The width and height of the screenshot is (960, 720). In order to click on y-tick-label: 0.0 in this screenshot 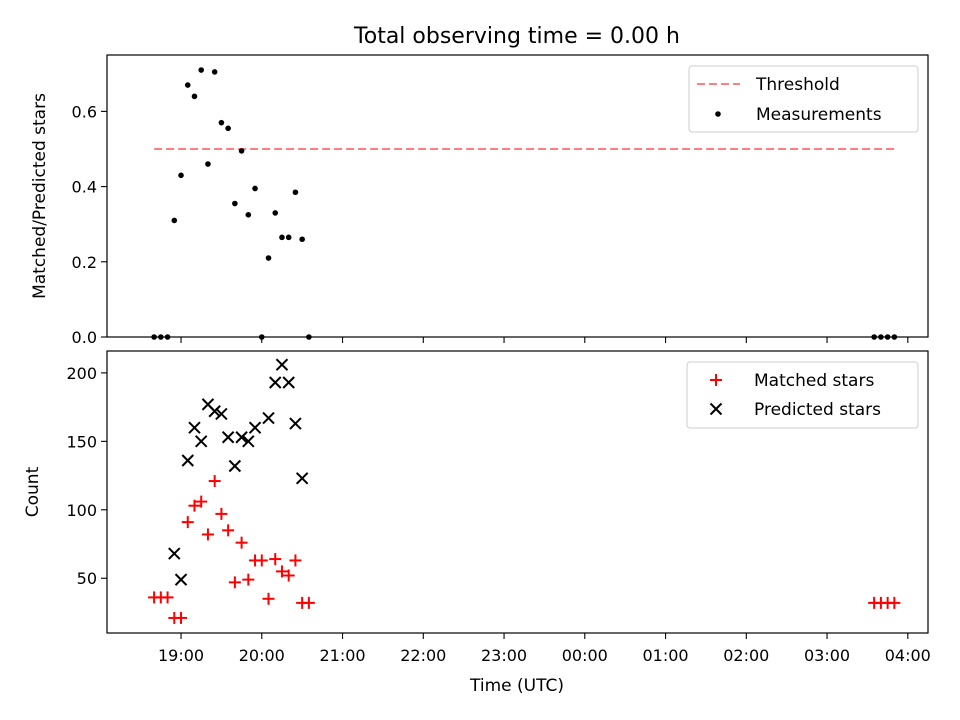, I will do `click(84, 337)`.